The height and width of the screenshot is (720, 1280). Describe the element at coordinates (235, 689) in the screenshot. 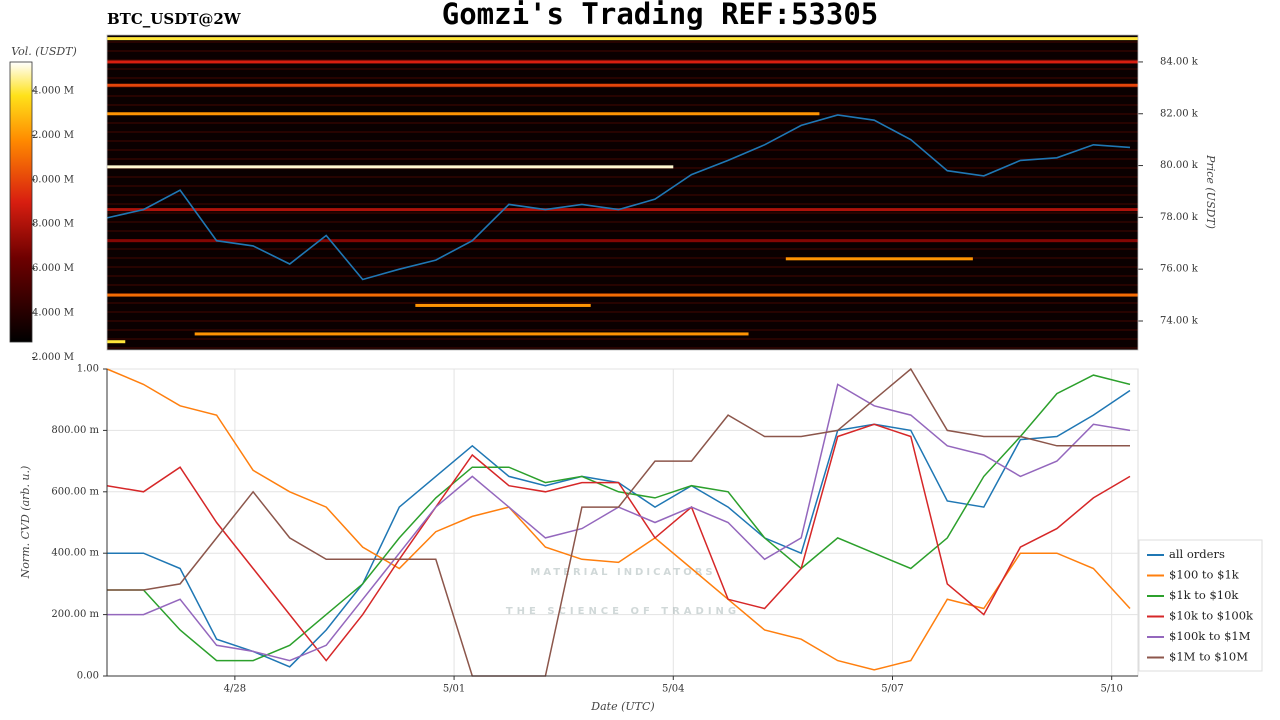

I see `x-tick-label: 4/28` at that location.